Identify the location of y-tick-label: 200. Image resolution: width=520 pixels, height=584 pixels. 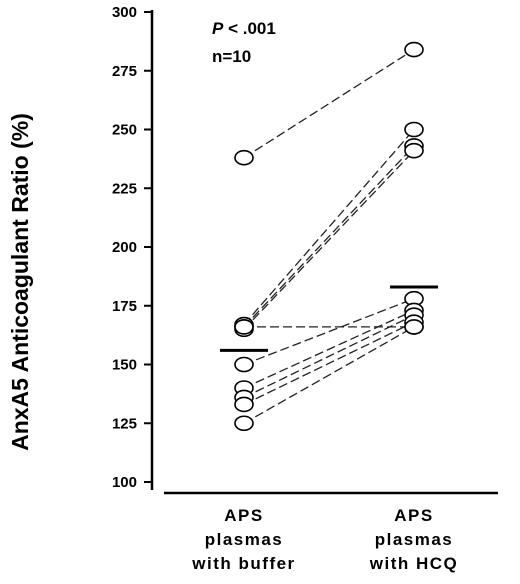
(124, 247).